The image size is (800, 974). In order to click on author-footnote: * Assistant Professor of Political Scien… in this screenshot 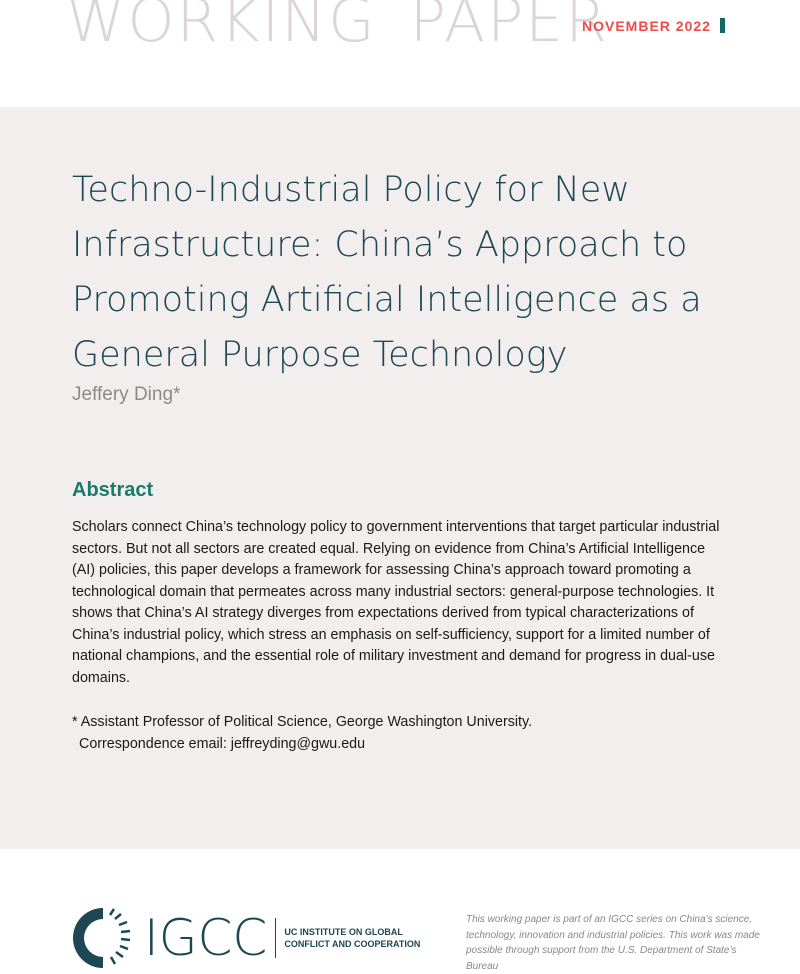, I will do `click(302, 733)`.